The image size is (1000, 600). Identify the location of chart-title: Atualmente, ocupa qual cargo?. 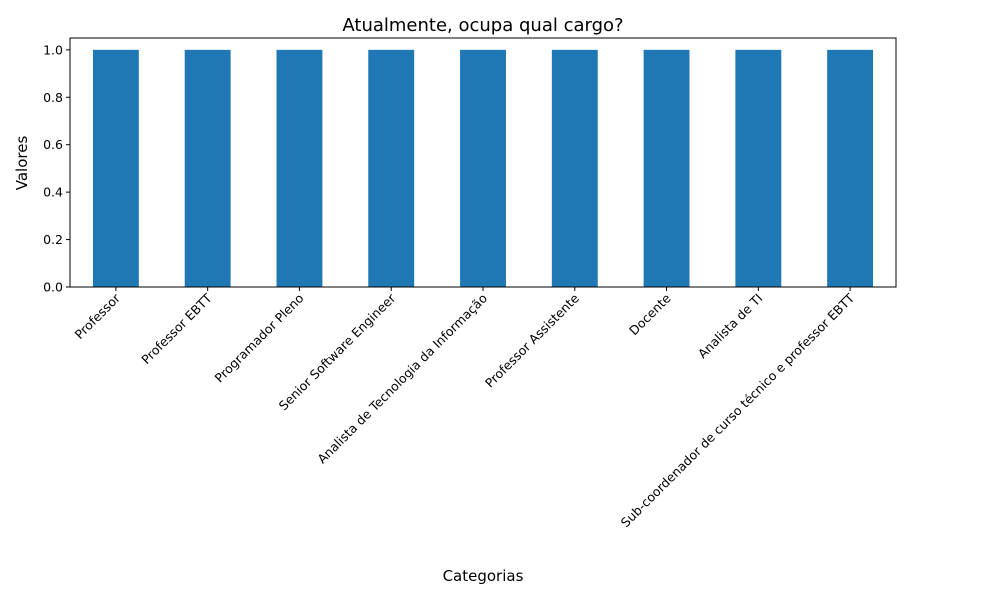
(482, 25).